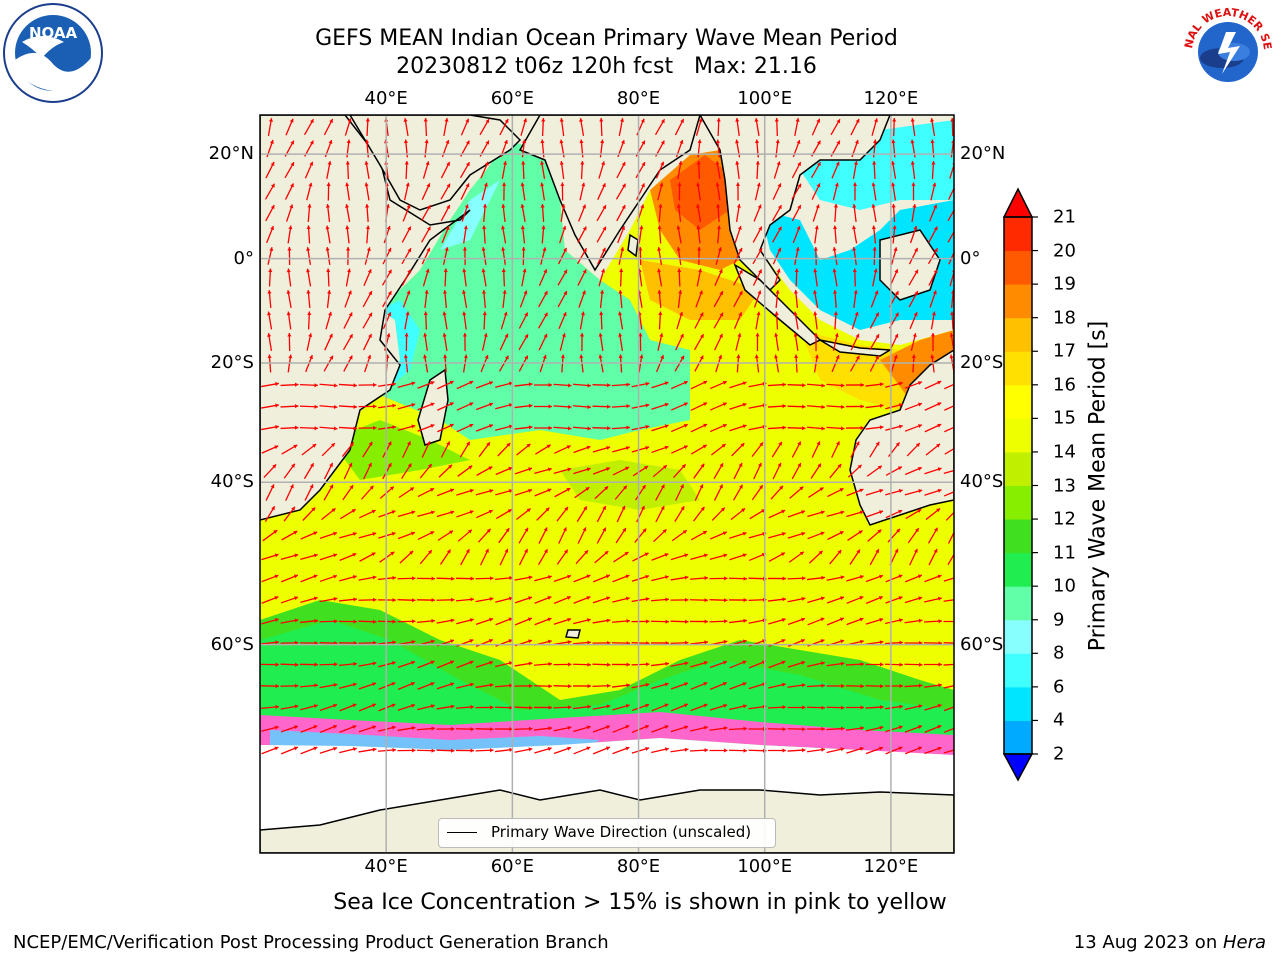  Describe the element at coordinates (891, 98) in the screenshot. I see `lon-tick-top: 120°E` at that location.